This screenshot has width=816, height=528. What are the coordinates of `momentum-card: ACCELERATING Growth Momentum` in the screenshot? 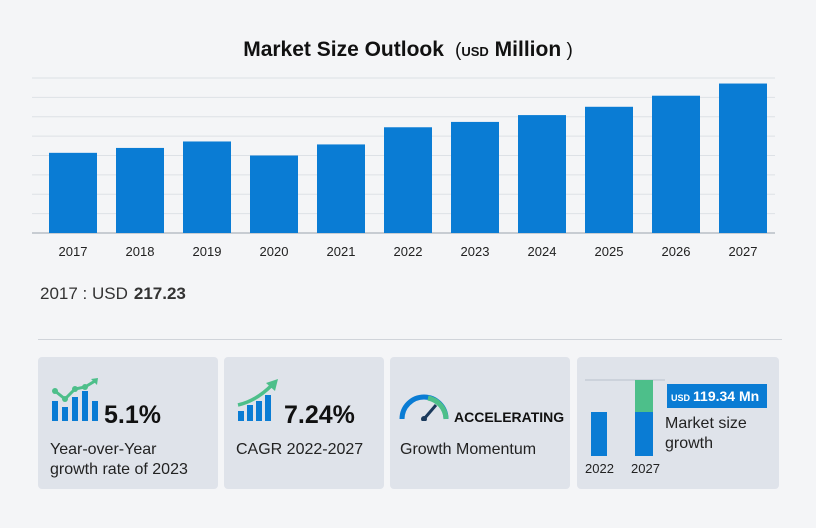 It's located at (480, 423).